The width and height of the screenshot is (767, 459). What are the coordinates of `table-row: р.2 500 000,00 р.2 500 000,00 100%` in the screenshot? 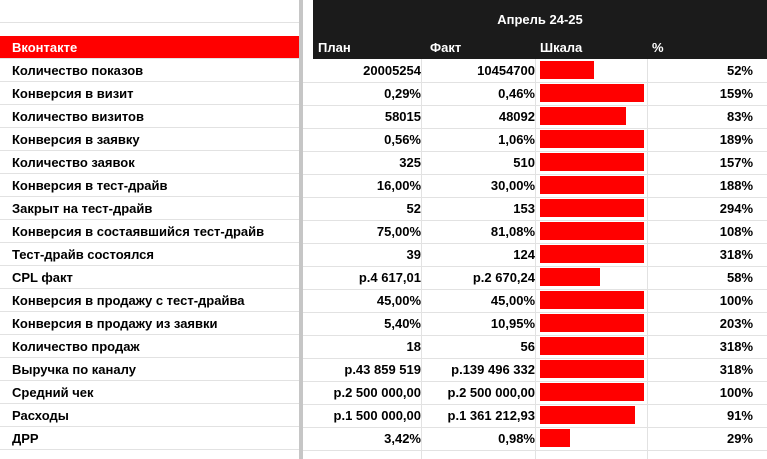 It's located at (535, 393).